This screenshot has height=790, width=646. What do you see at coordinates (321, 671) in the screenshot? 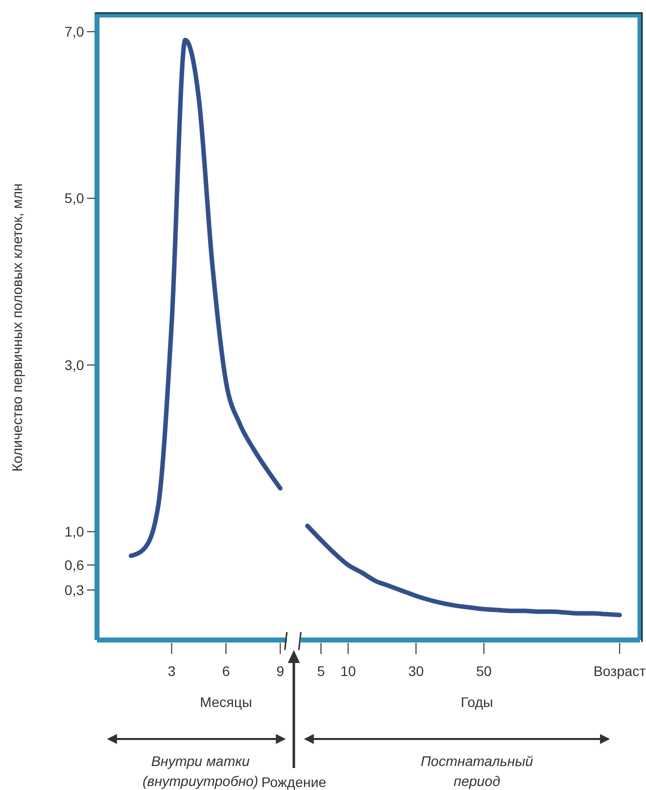
I see `x-tick-label: 5` at bounding box center [321, 671].